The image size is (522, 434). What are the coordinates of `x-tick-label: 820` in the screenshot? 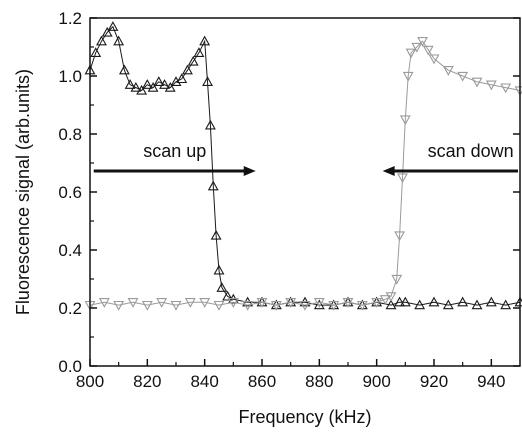 It's located at (147, 381).